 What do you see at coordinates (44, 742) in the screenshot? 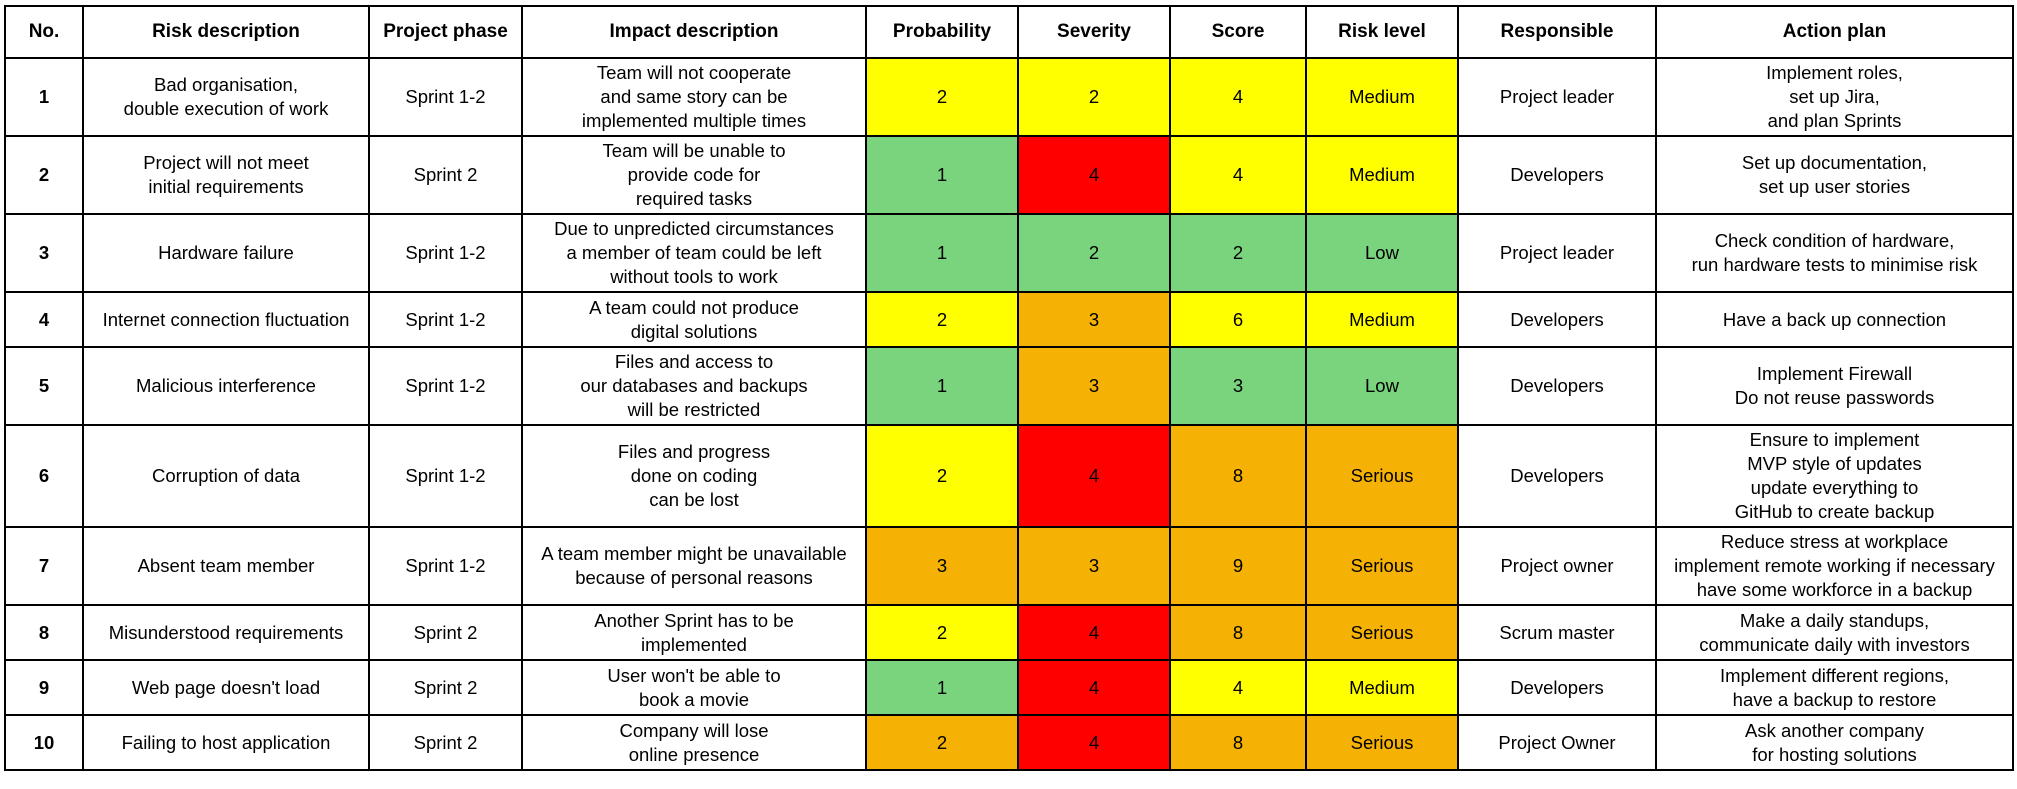
I see `cell-no: 10` at bounding box center [44, 742].